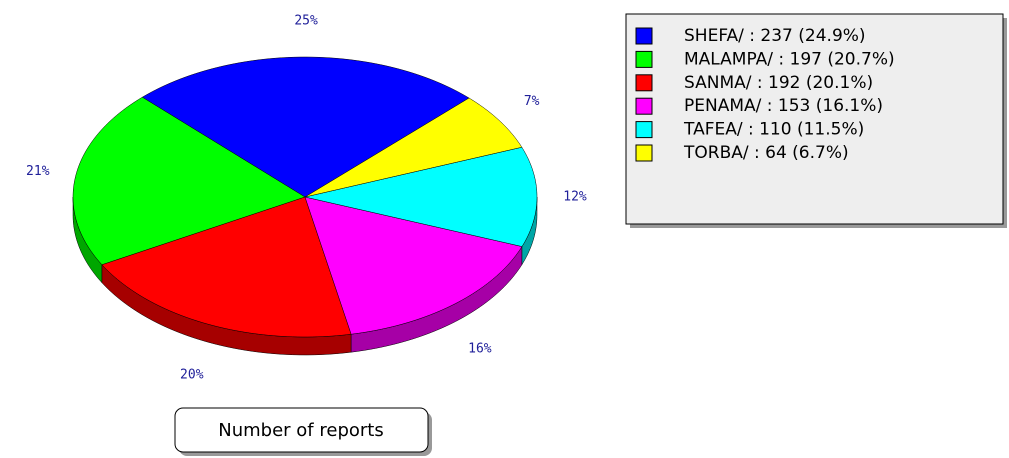 This screenshot has width=1009, height=458. Describe the element at coordinates (773, 130) in the screenshot. I see `legend-label: TAFEA/ : 110 (11.5%)` at that location.